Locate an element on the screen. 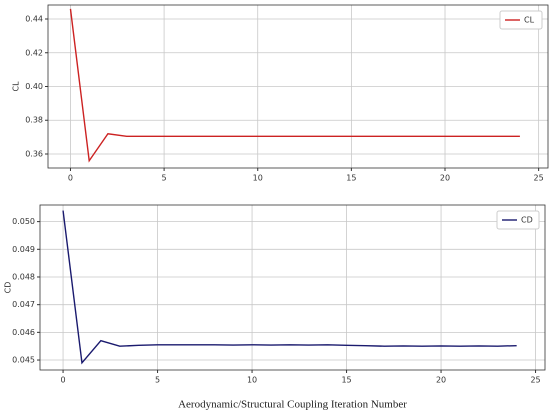 The image size is (550, 416). y-tick-label: 0.046 is located at coordinates (23, 332).